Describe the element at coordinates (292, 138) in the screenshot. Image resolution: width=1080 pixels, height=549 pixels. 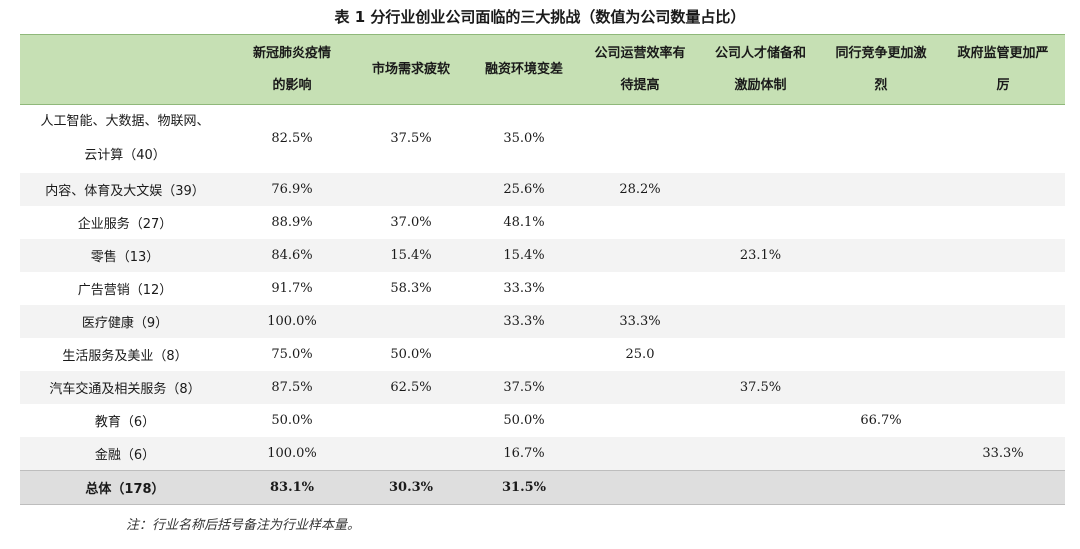
I see `cell-covid: 82.5%` at that location.